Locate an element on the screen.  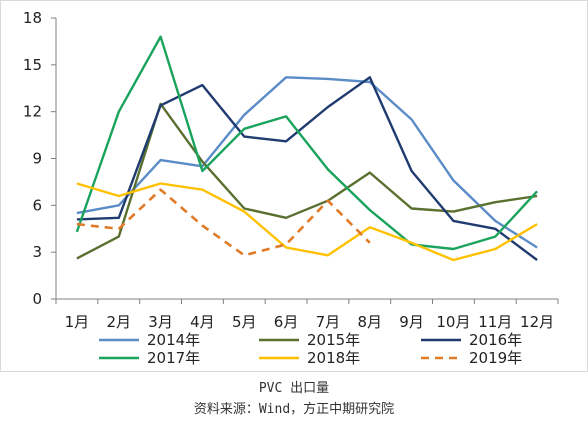
x-tick-label: 1月 is located at coordinates (77, 322).